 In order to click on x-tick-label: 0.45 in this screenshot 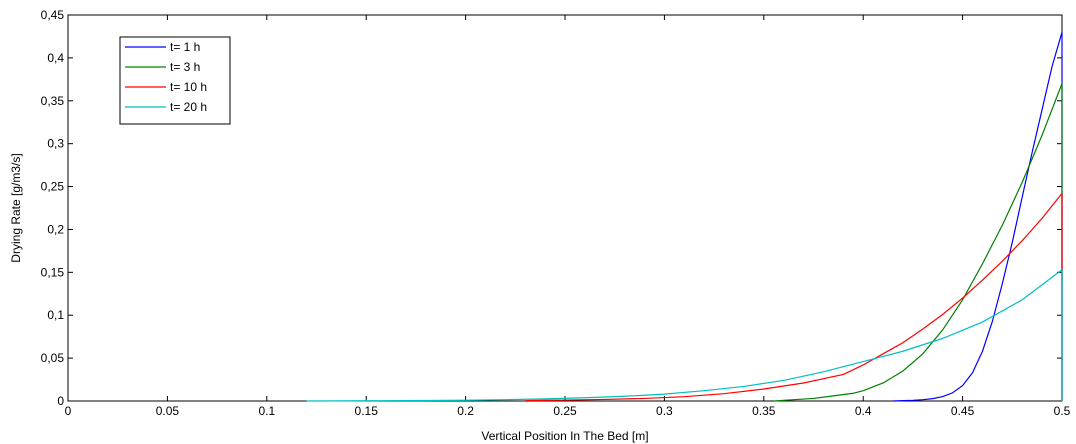, I will do `click(963, 411)`.